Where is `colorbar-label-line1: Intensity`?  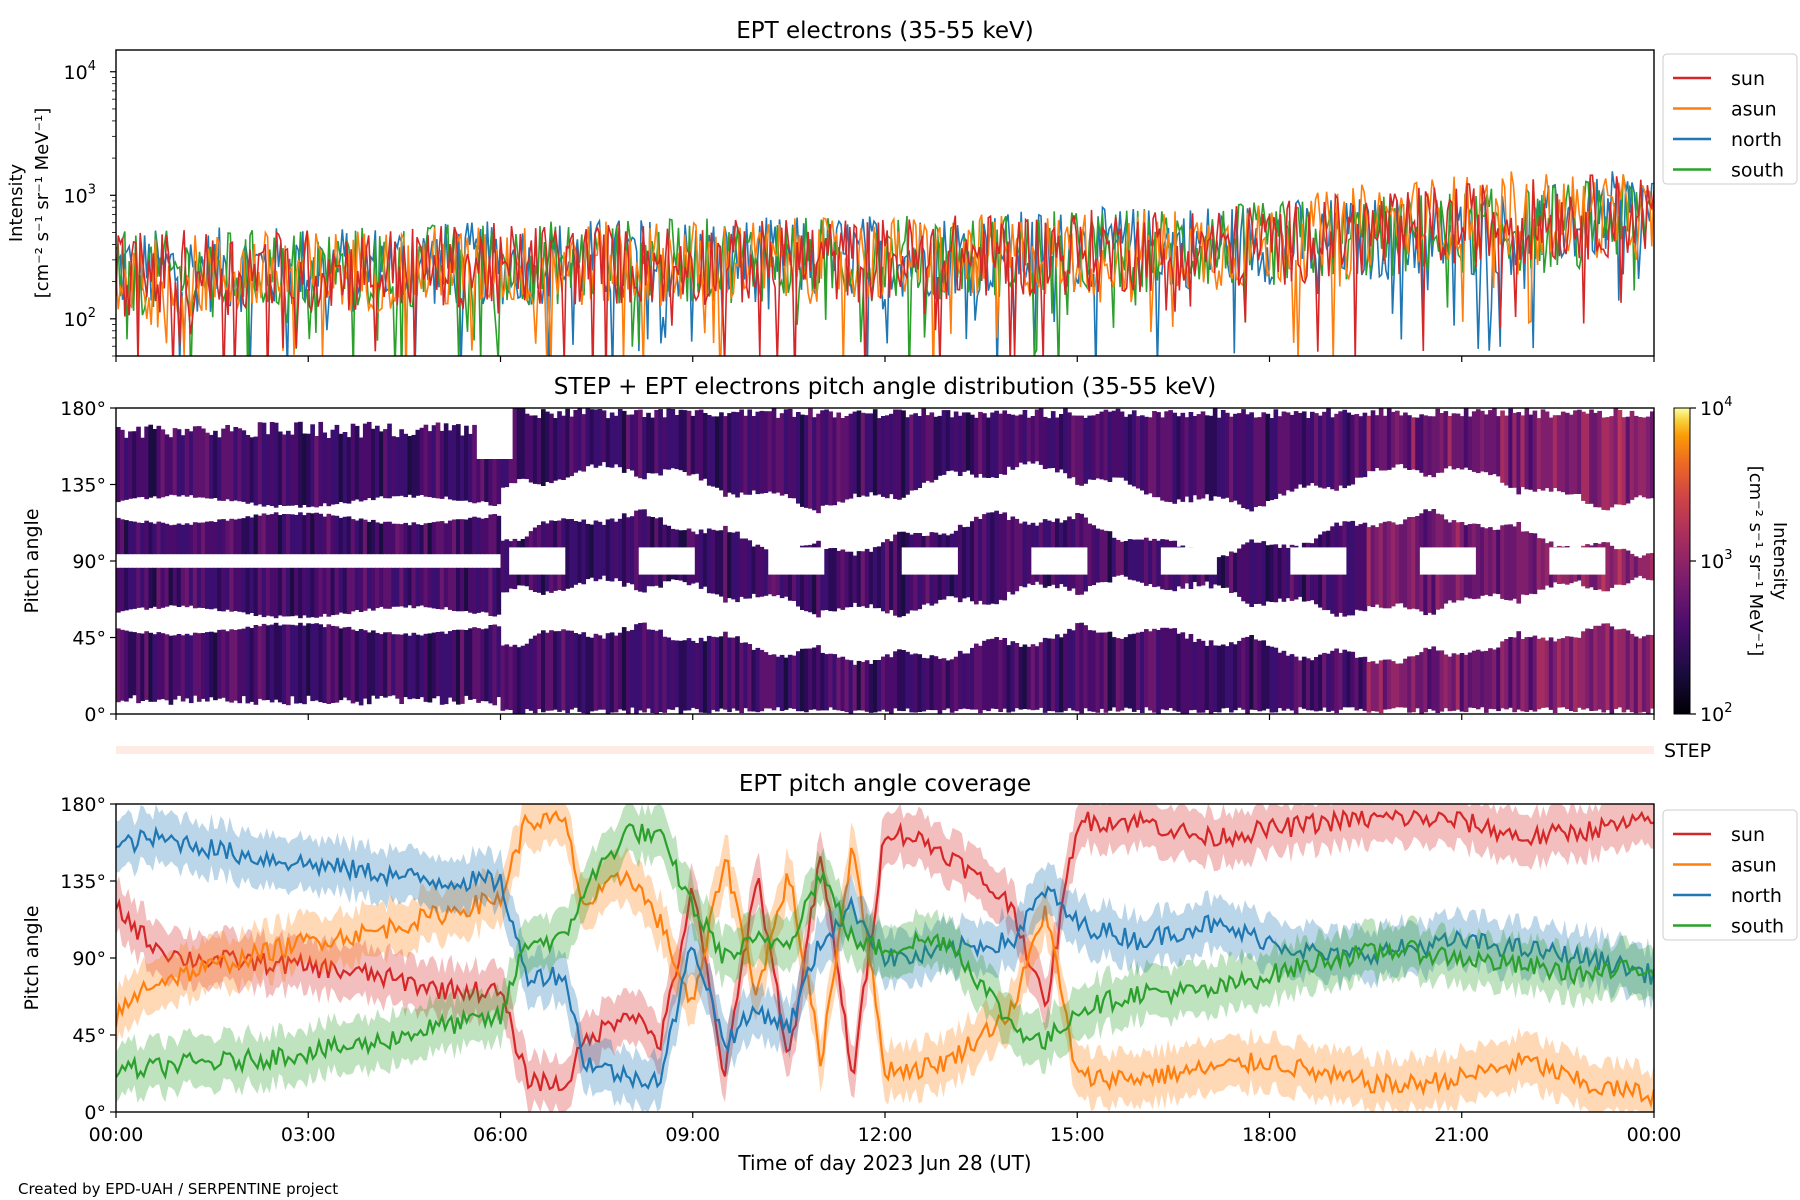
colorbar-label-line1: Intensity is located at coordinates (1779, 561).